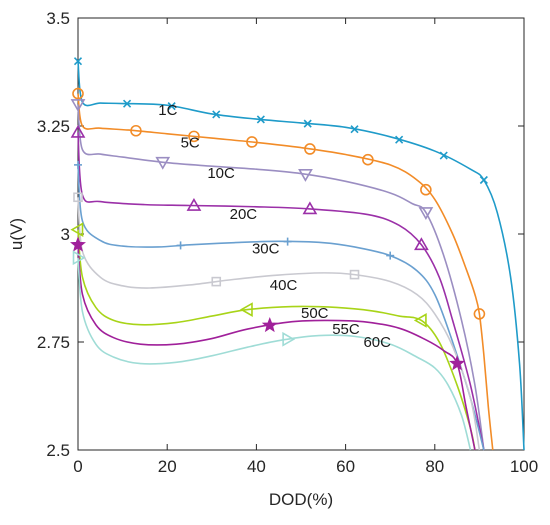 The image size is (550, 525). Describe the element at coordinates (266, 248) in the screenshot. I see `series-label-30C: 30C` at that location.